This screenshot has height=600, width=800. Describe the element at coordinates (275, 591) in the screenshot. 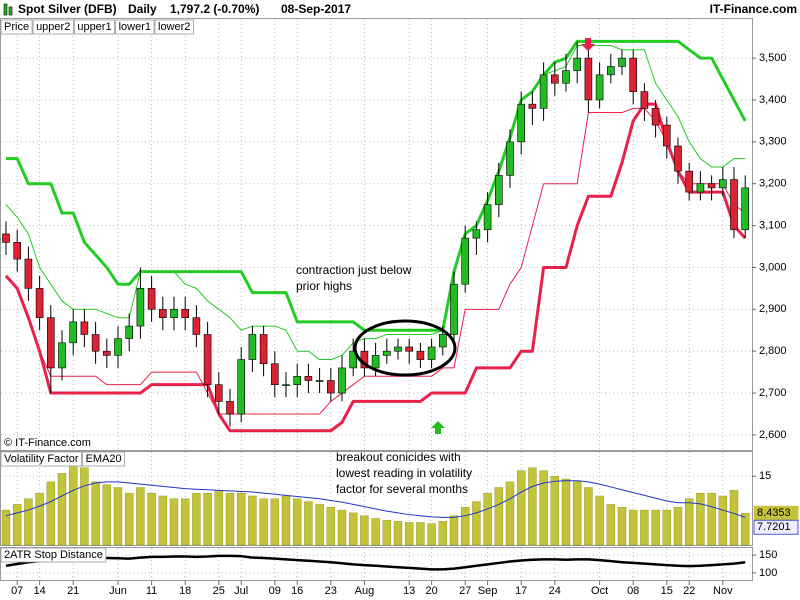

I see `x-tick-label: 09` at that location.